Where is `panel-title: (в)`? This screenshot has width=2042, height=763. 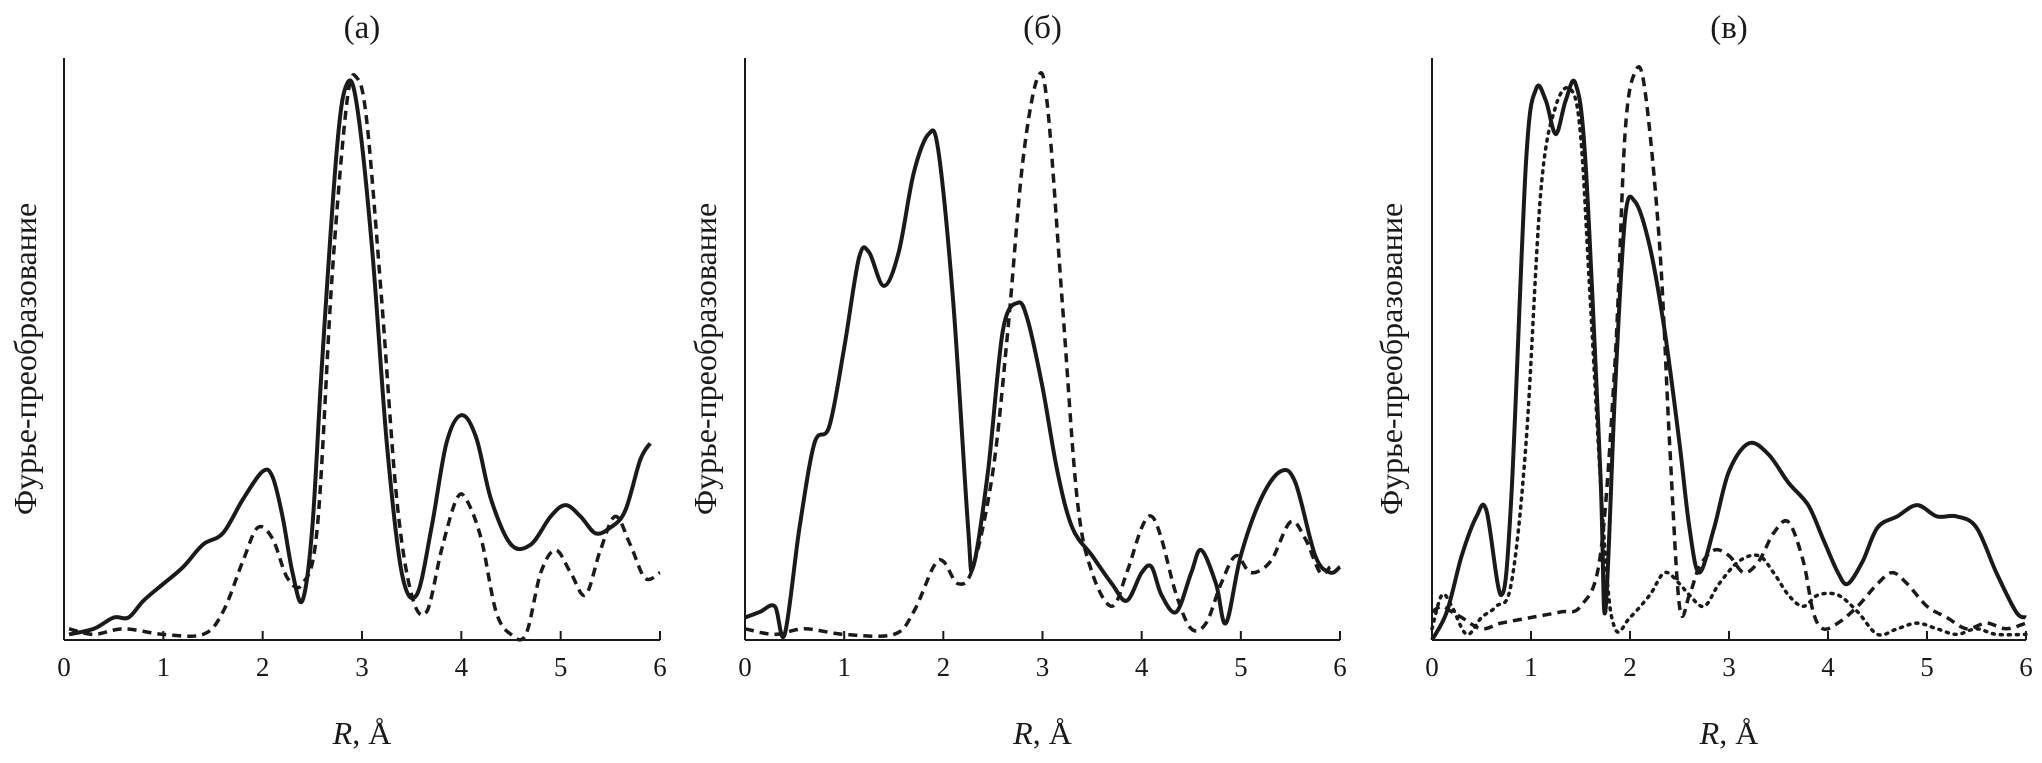 panel-title: (в) is located at coordinates (1729, 28).